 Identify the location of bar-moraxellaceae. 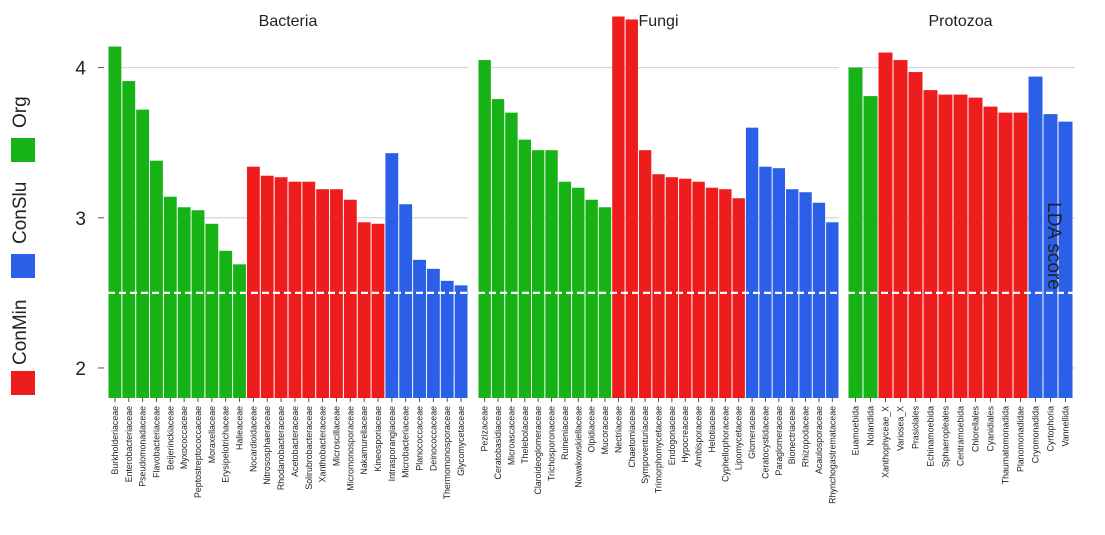
(212, 310).